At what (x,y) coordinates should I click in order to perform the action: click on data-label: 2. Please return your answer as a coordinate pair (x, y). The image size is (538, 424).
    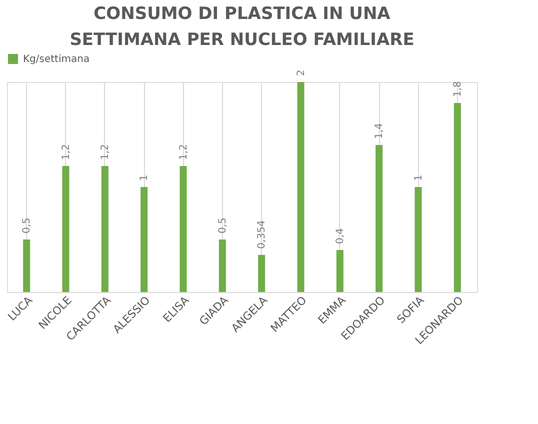
    Looking at the image, I should click on (301, 73).